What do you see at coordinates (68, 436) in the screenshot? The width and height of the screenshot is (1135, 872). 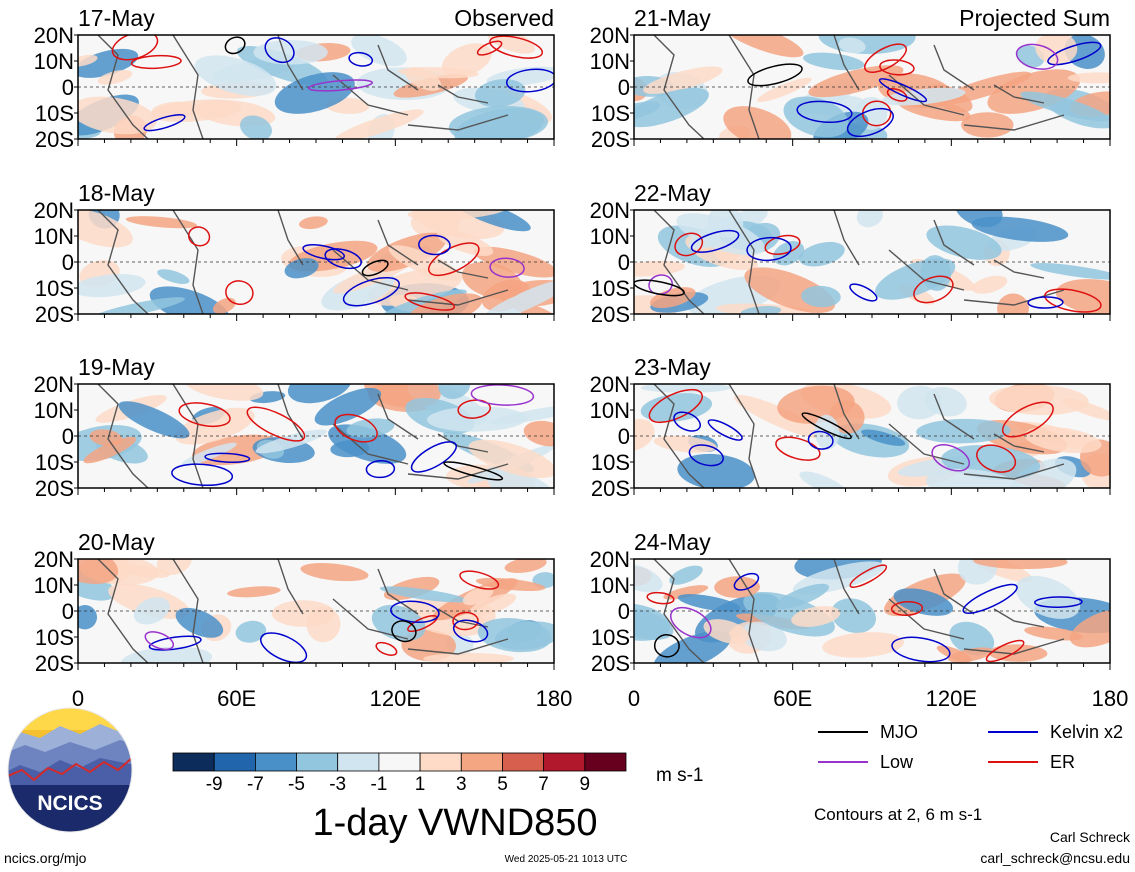 I see `y-tick-label: 0` at bounding box center [68, 436].